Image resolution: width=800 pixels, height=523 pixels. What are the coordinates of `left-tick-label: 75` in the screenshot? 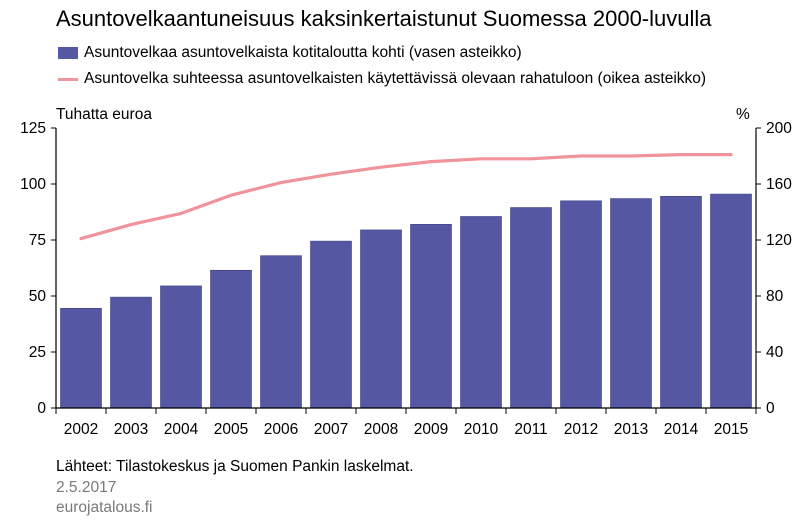 It's located at (37, 240).